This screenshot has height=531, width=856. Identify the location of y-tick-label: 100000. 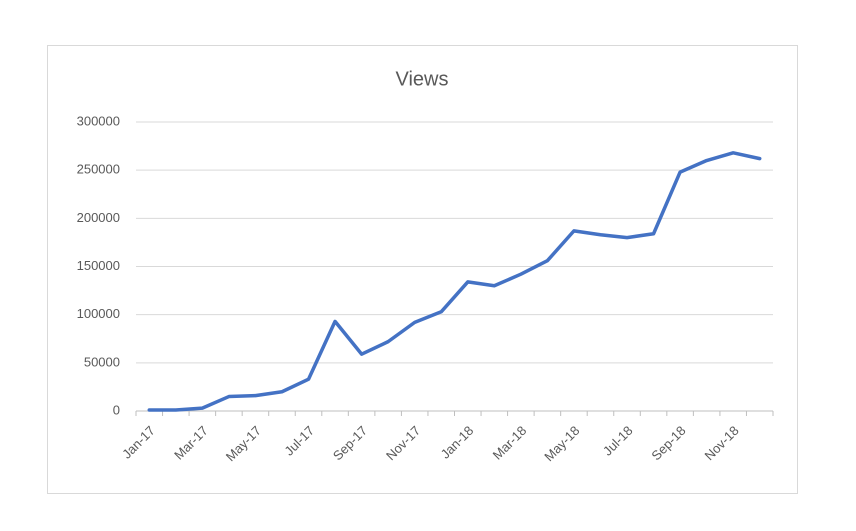
(98, 313).